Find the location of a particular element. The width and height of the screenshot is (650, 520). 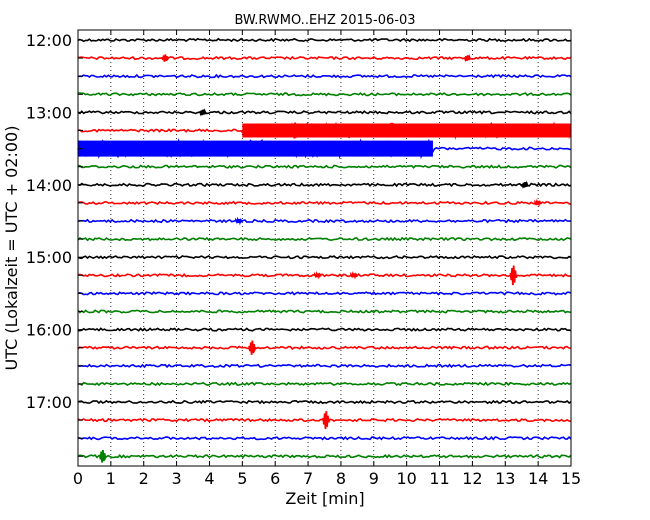

trace-14:45 is located at coordinates (324, 239).